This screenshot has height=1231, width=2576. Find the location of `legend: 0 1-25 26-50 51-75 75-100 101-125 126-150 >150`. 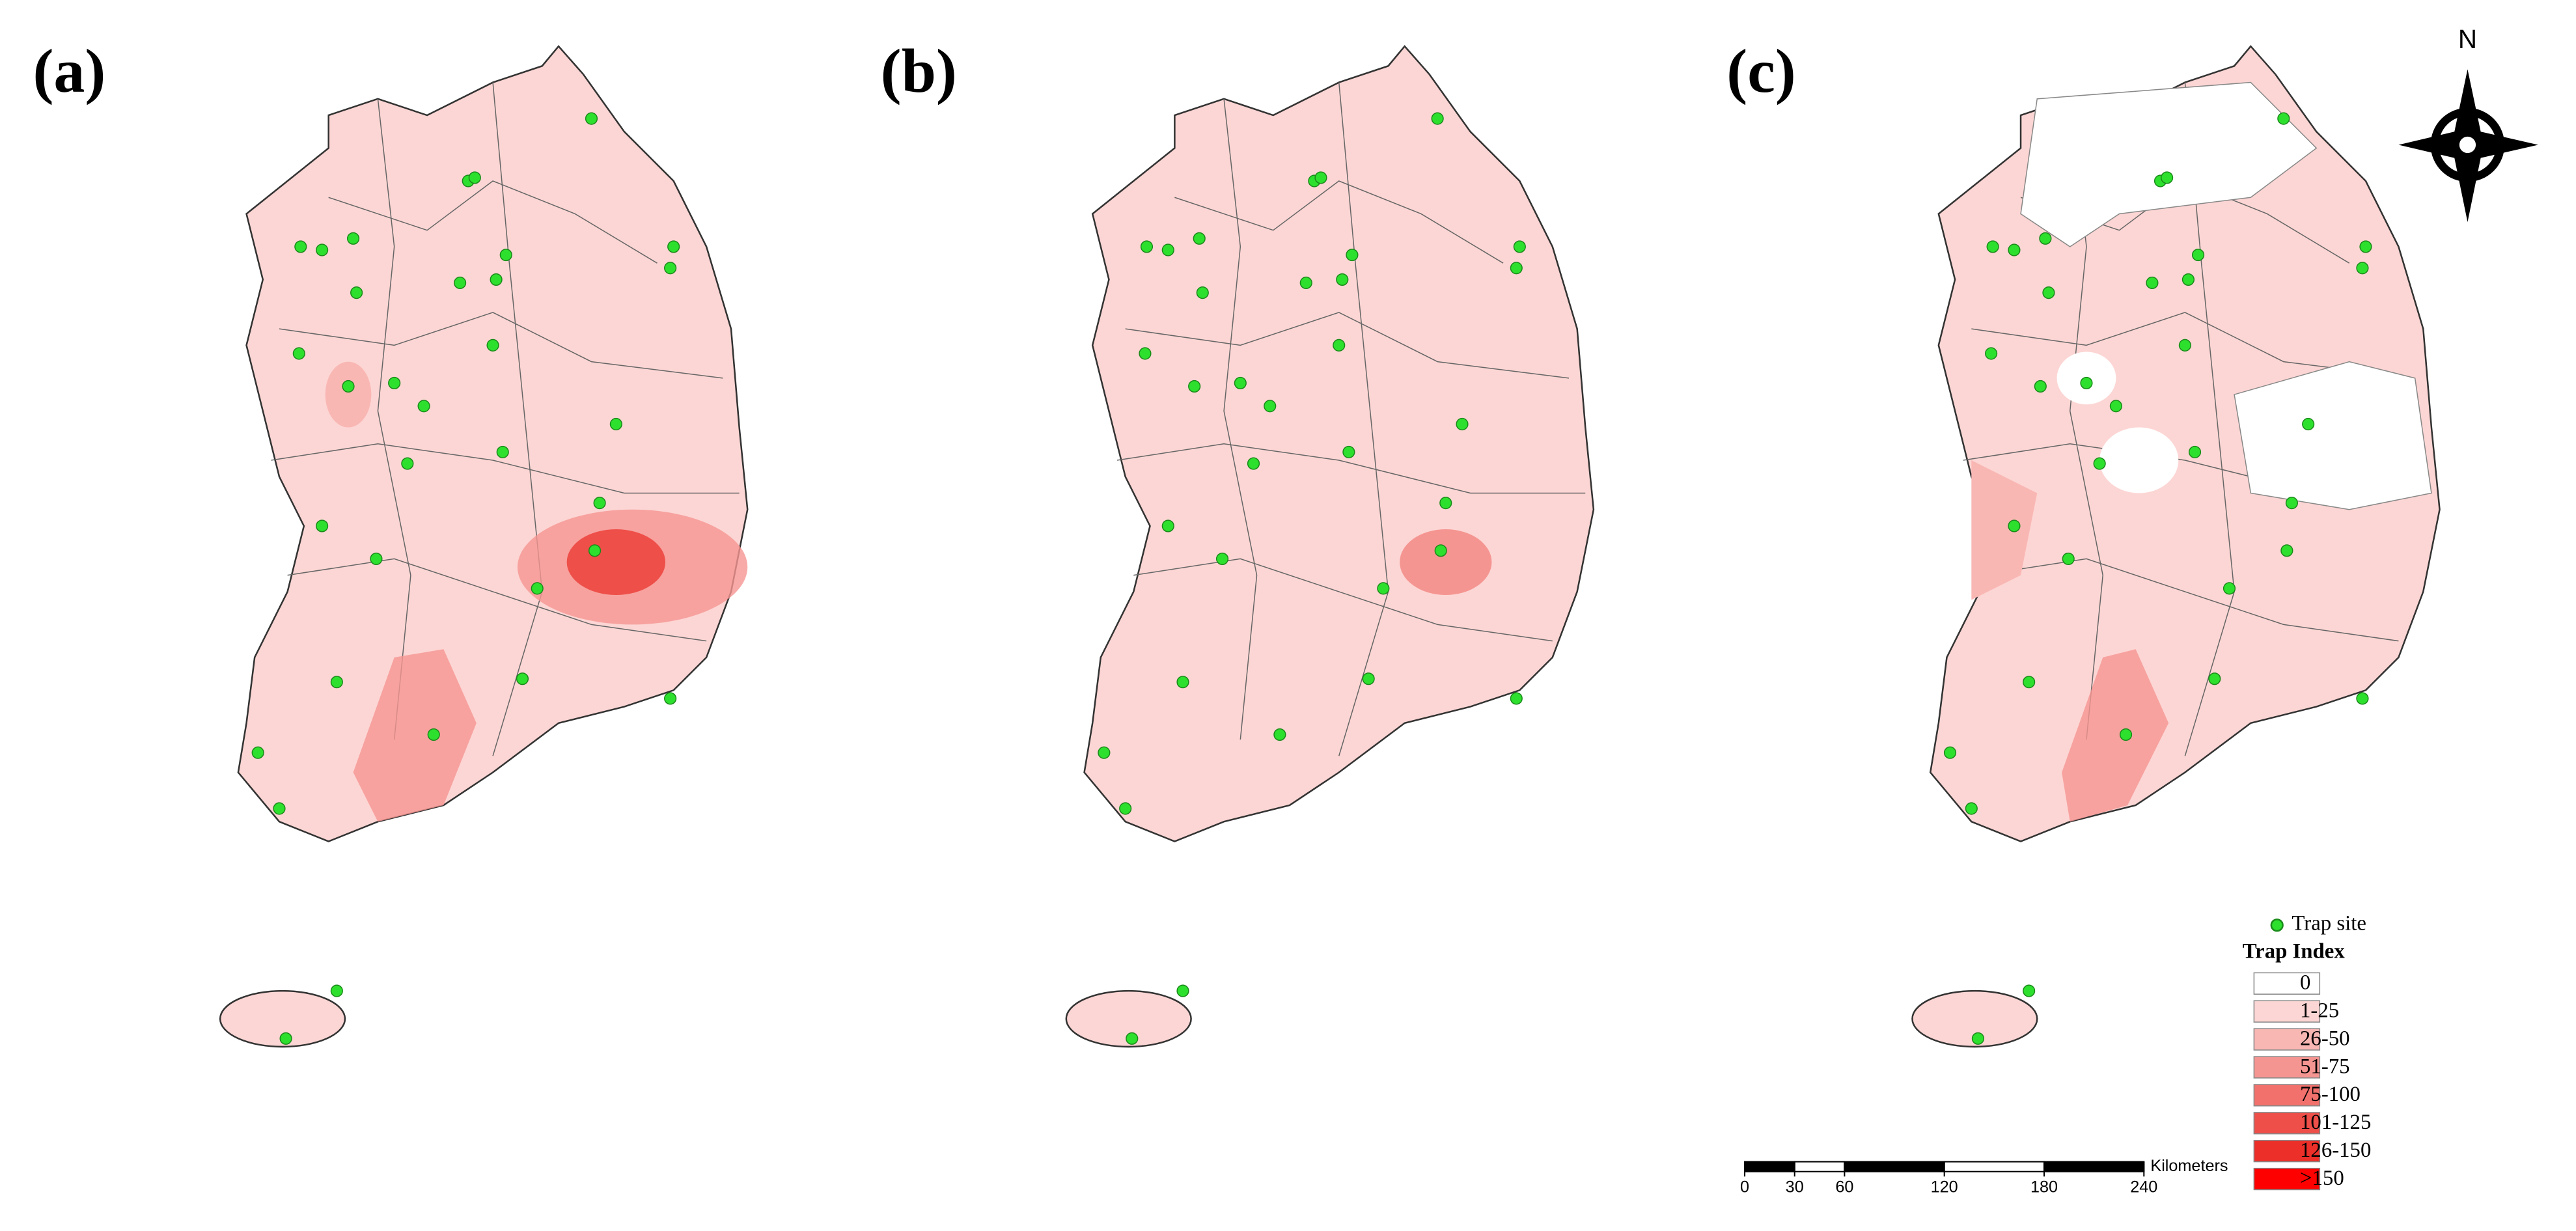

legend: 0 1-25 26-50 51-75 75-100 101-125 126-150 >150 is located at coordinates (2312, 1081).